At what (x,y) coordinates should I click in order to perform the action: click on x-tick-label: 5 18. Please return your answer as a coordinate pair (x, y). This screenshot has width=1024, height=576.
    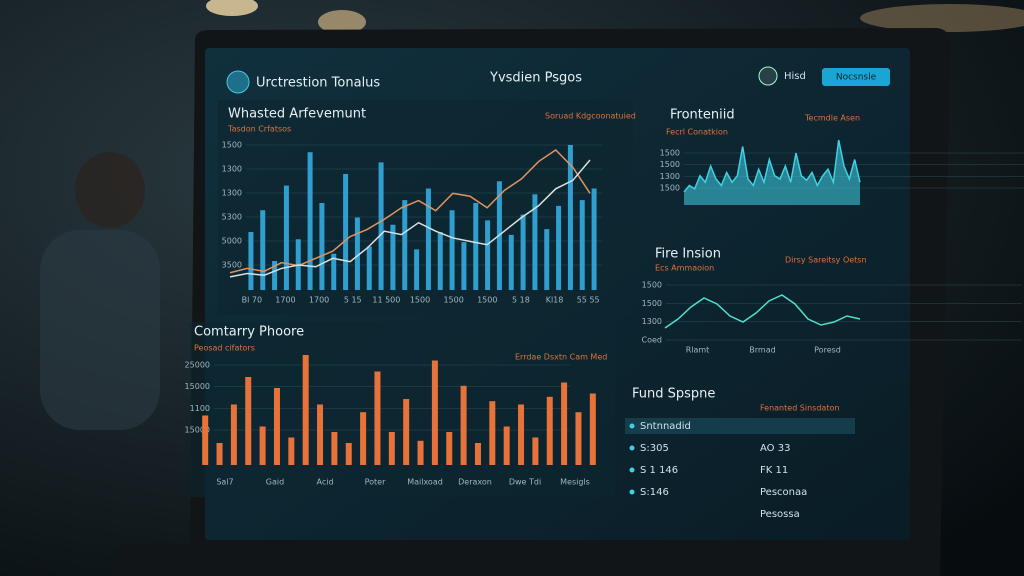
    Looking at the image, I should click on (521, 300).